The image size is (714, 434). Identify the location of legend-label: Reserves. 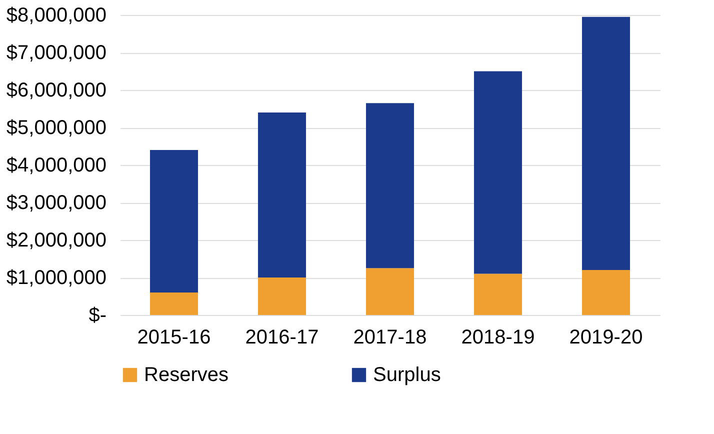
(186, 375).